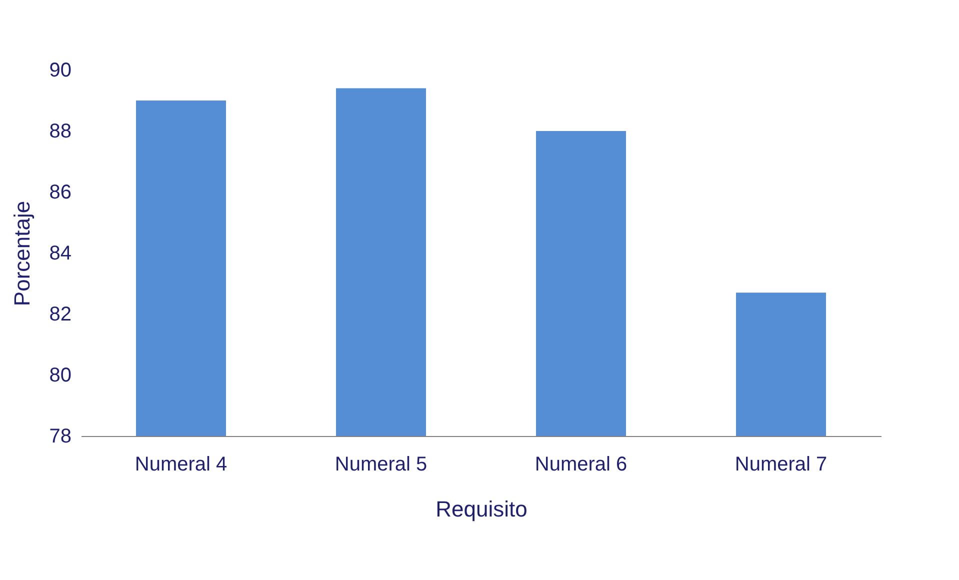 The height and width of the screenshot is (580, 959). Describe the element at coordinates (581, 465) in the screenshot. I see `x-tick-label: Numeral 6` at that location.